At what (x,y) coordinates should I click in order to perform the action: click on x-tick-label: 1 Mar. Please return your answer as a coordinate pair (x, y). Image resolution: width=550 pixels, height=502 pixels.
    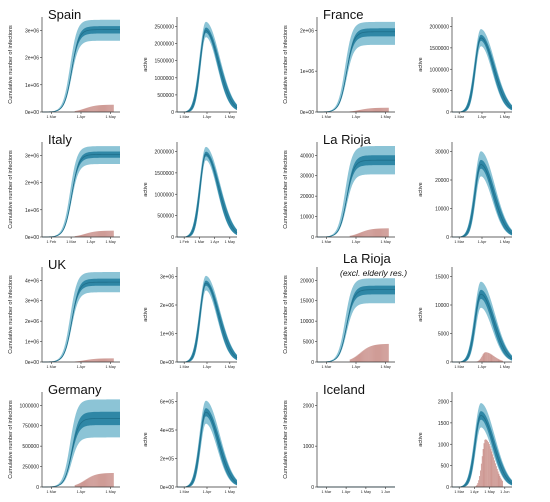
    Looking at the image, I should click on (71, 242).